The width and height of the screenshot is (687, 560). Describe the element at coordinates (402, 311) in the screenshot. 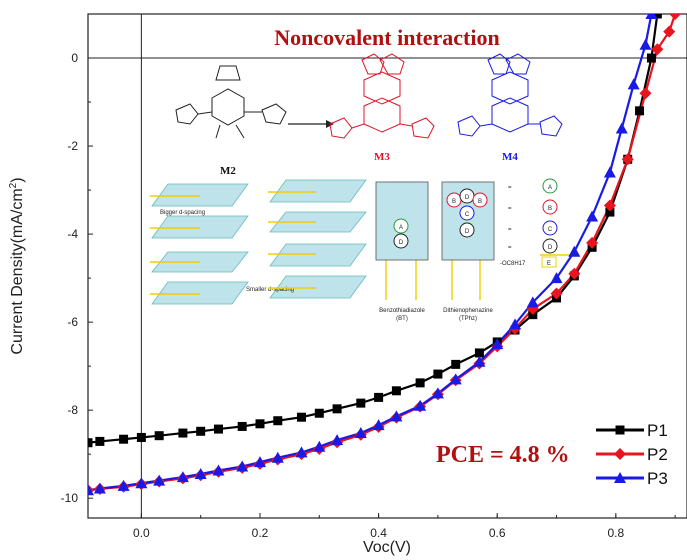

I see `bt-label: Benzothiadiazole` at that location.